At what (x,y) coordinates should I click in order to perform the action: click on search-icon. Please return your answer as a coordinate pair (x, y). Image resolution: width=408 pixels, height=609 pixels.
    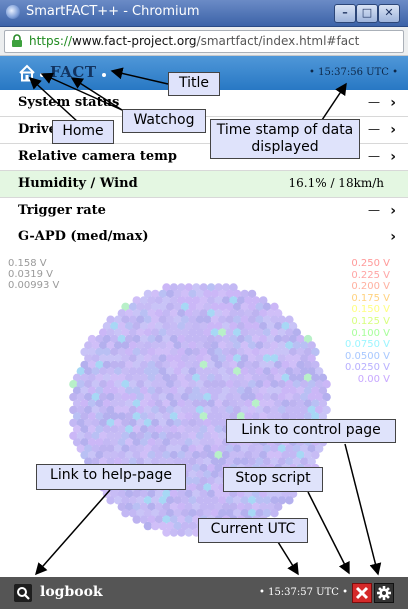
    Looking at the image, I should click on (23, 593).